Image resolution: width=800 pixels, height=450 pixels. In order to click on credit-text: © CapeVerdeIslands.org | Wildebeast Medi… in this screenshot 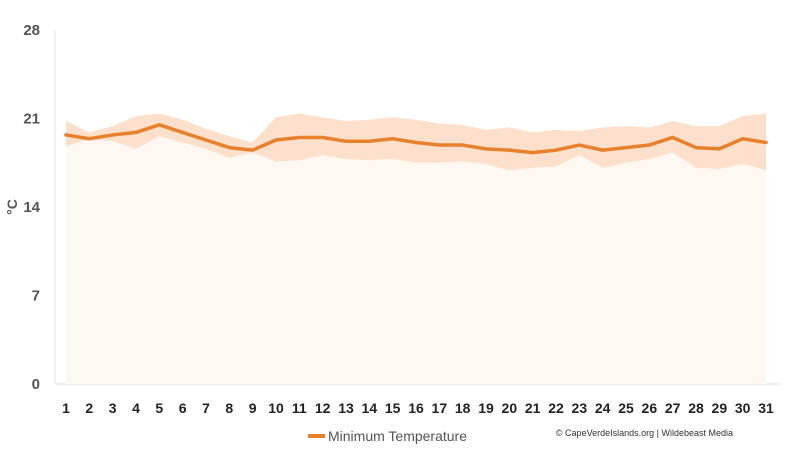, I will do `click(644, 433)`.